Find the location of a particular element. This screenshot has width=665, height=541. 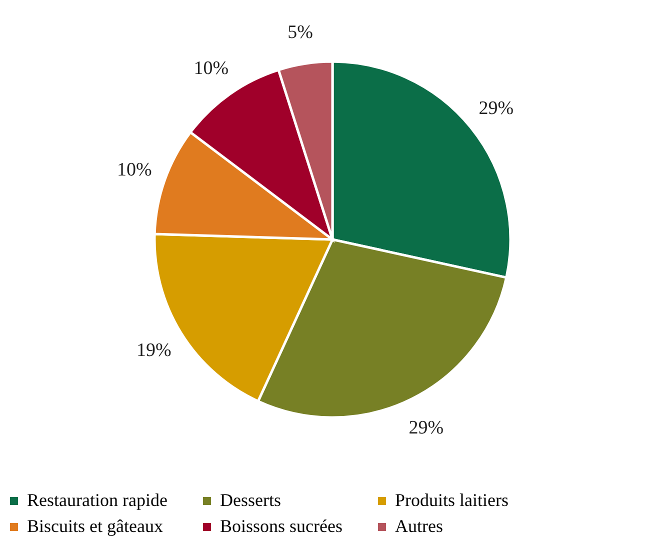

legend-label: Autres is located at coordinates (419, 526).